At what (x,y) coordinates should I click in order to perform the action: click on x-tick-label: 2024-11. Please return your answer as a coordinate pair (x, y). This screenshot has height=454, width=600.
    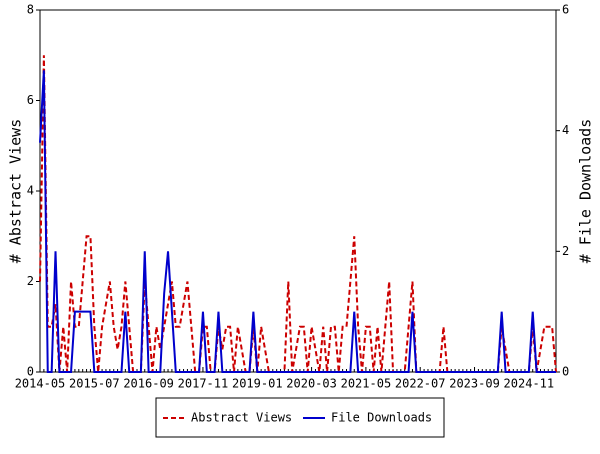
    Looking at the image, I should click on (529, 384).